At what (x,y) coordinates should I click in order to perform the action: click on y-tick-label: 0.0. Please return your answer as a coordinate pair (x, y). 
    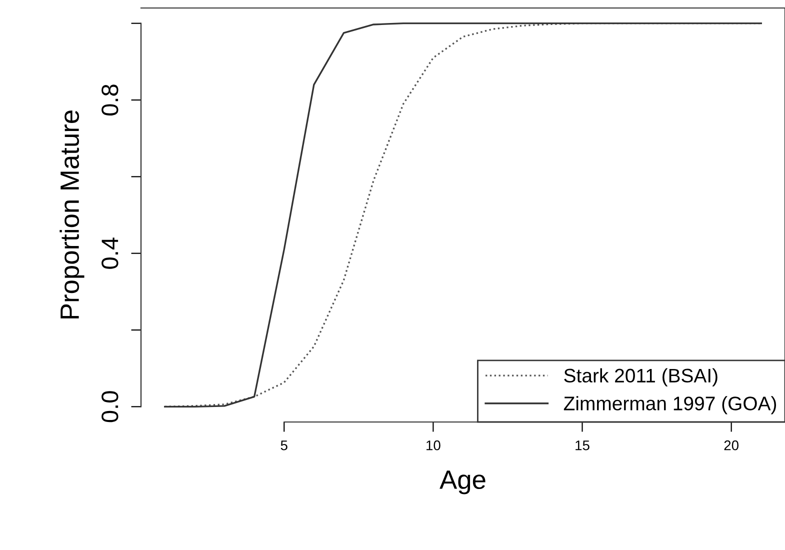
    Looking at the image, I should click on (110, 406).